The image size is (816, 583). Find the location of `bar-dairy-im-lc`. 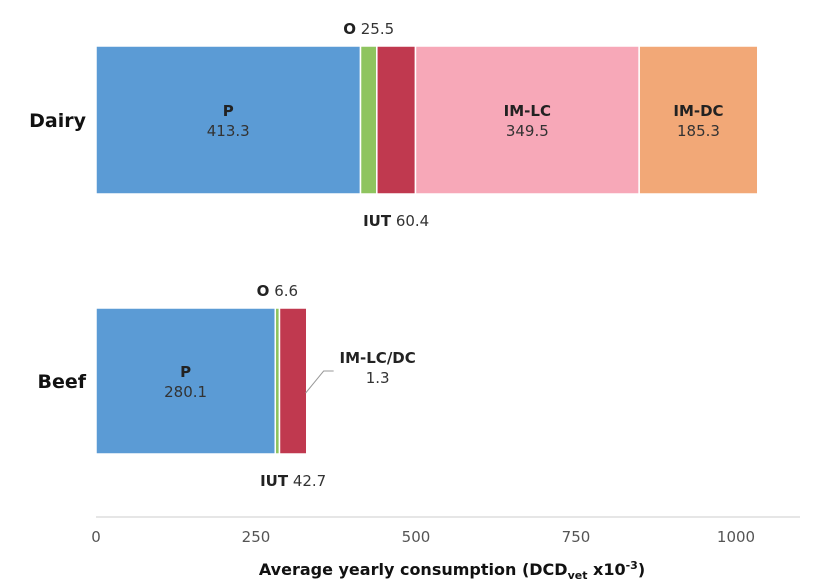

bar-dairy-im-lc is located at coordinates (527, 120).